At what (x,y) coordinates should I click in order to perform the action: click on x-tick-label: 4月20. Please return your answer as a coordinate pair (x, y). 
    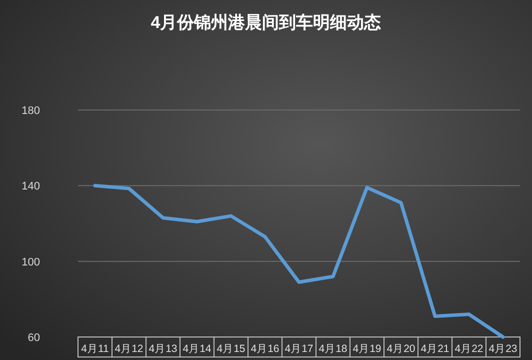
    Looking at the image, I should click on (401, 349).